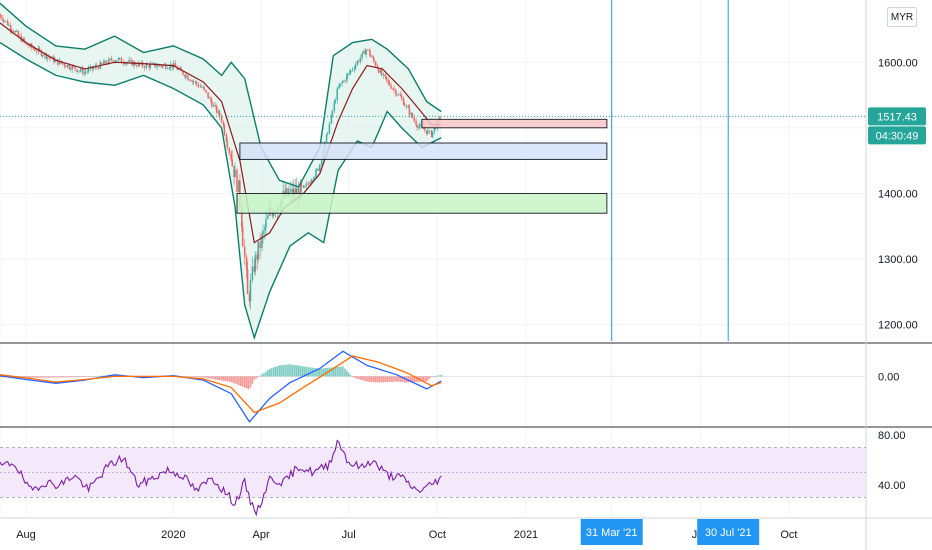 The width and height of the screenshot is (932, 550). I want to click on last-price-badge, so click(897, 116).